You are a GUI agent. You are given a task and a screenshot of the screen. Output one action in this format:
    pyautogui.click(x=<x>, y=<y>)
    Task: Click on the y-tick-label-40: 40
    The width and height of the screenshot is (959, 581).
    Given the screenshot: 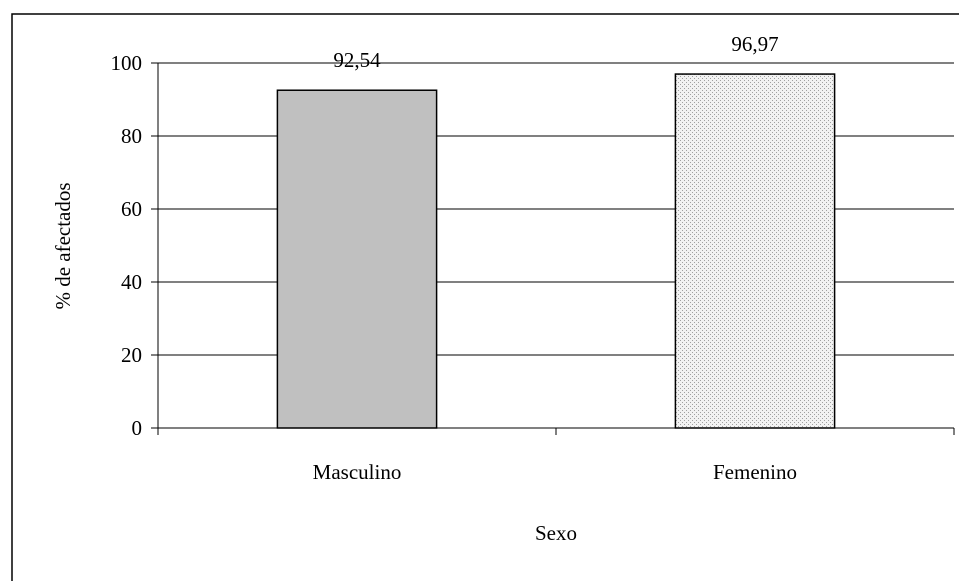 What is the action you would take?
    pyautogui.click(x=131, y=282)
    